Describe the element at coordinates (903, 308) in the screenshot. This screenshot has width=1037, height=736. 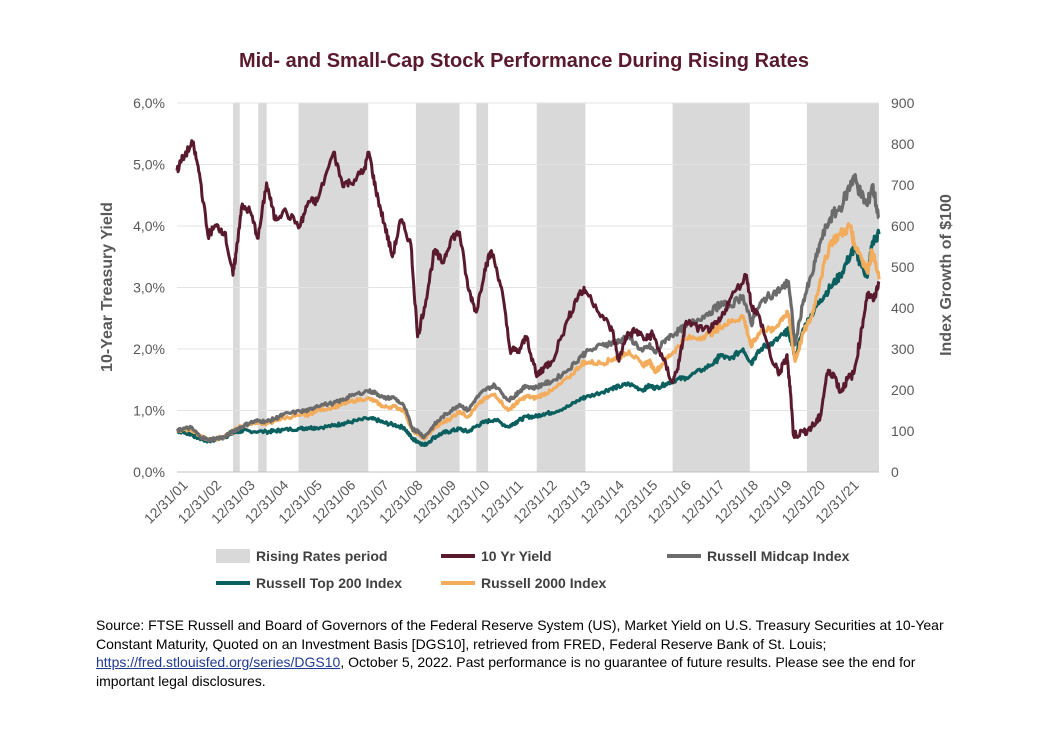
I see `right-tick-label: 400` at that location.